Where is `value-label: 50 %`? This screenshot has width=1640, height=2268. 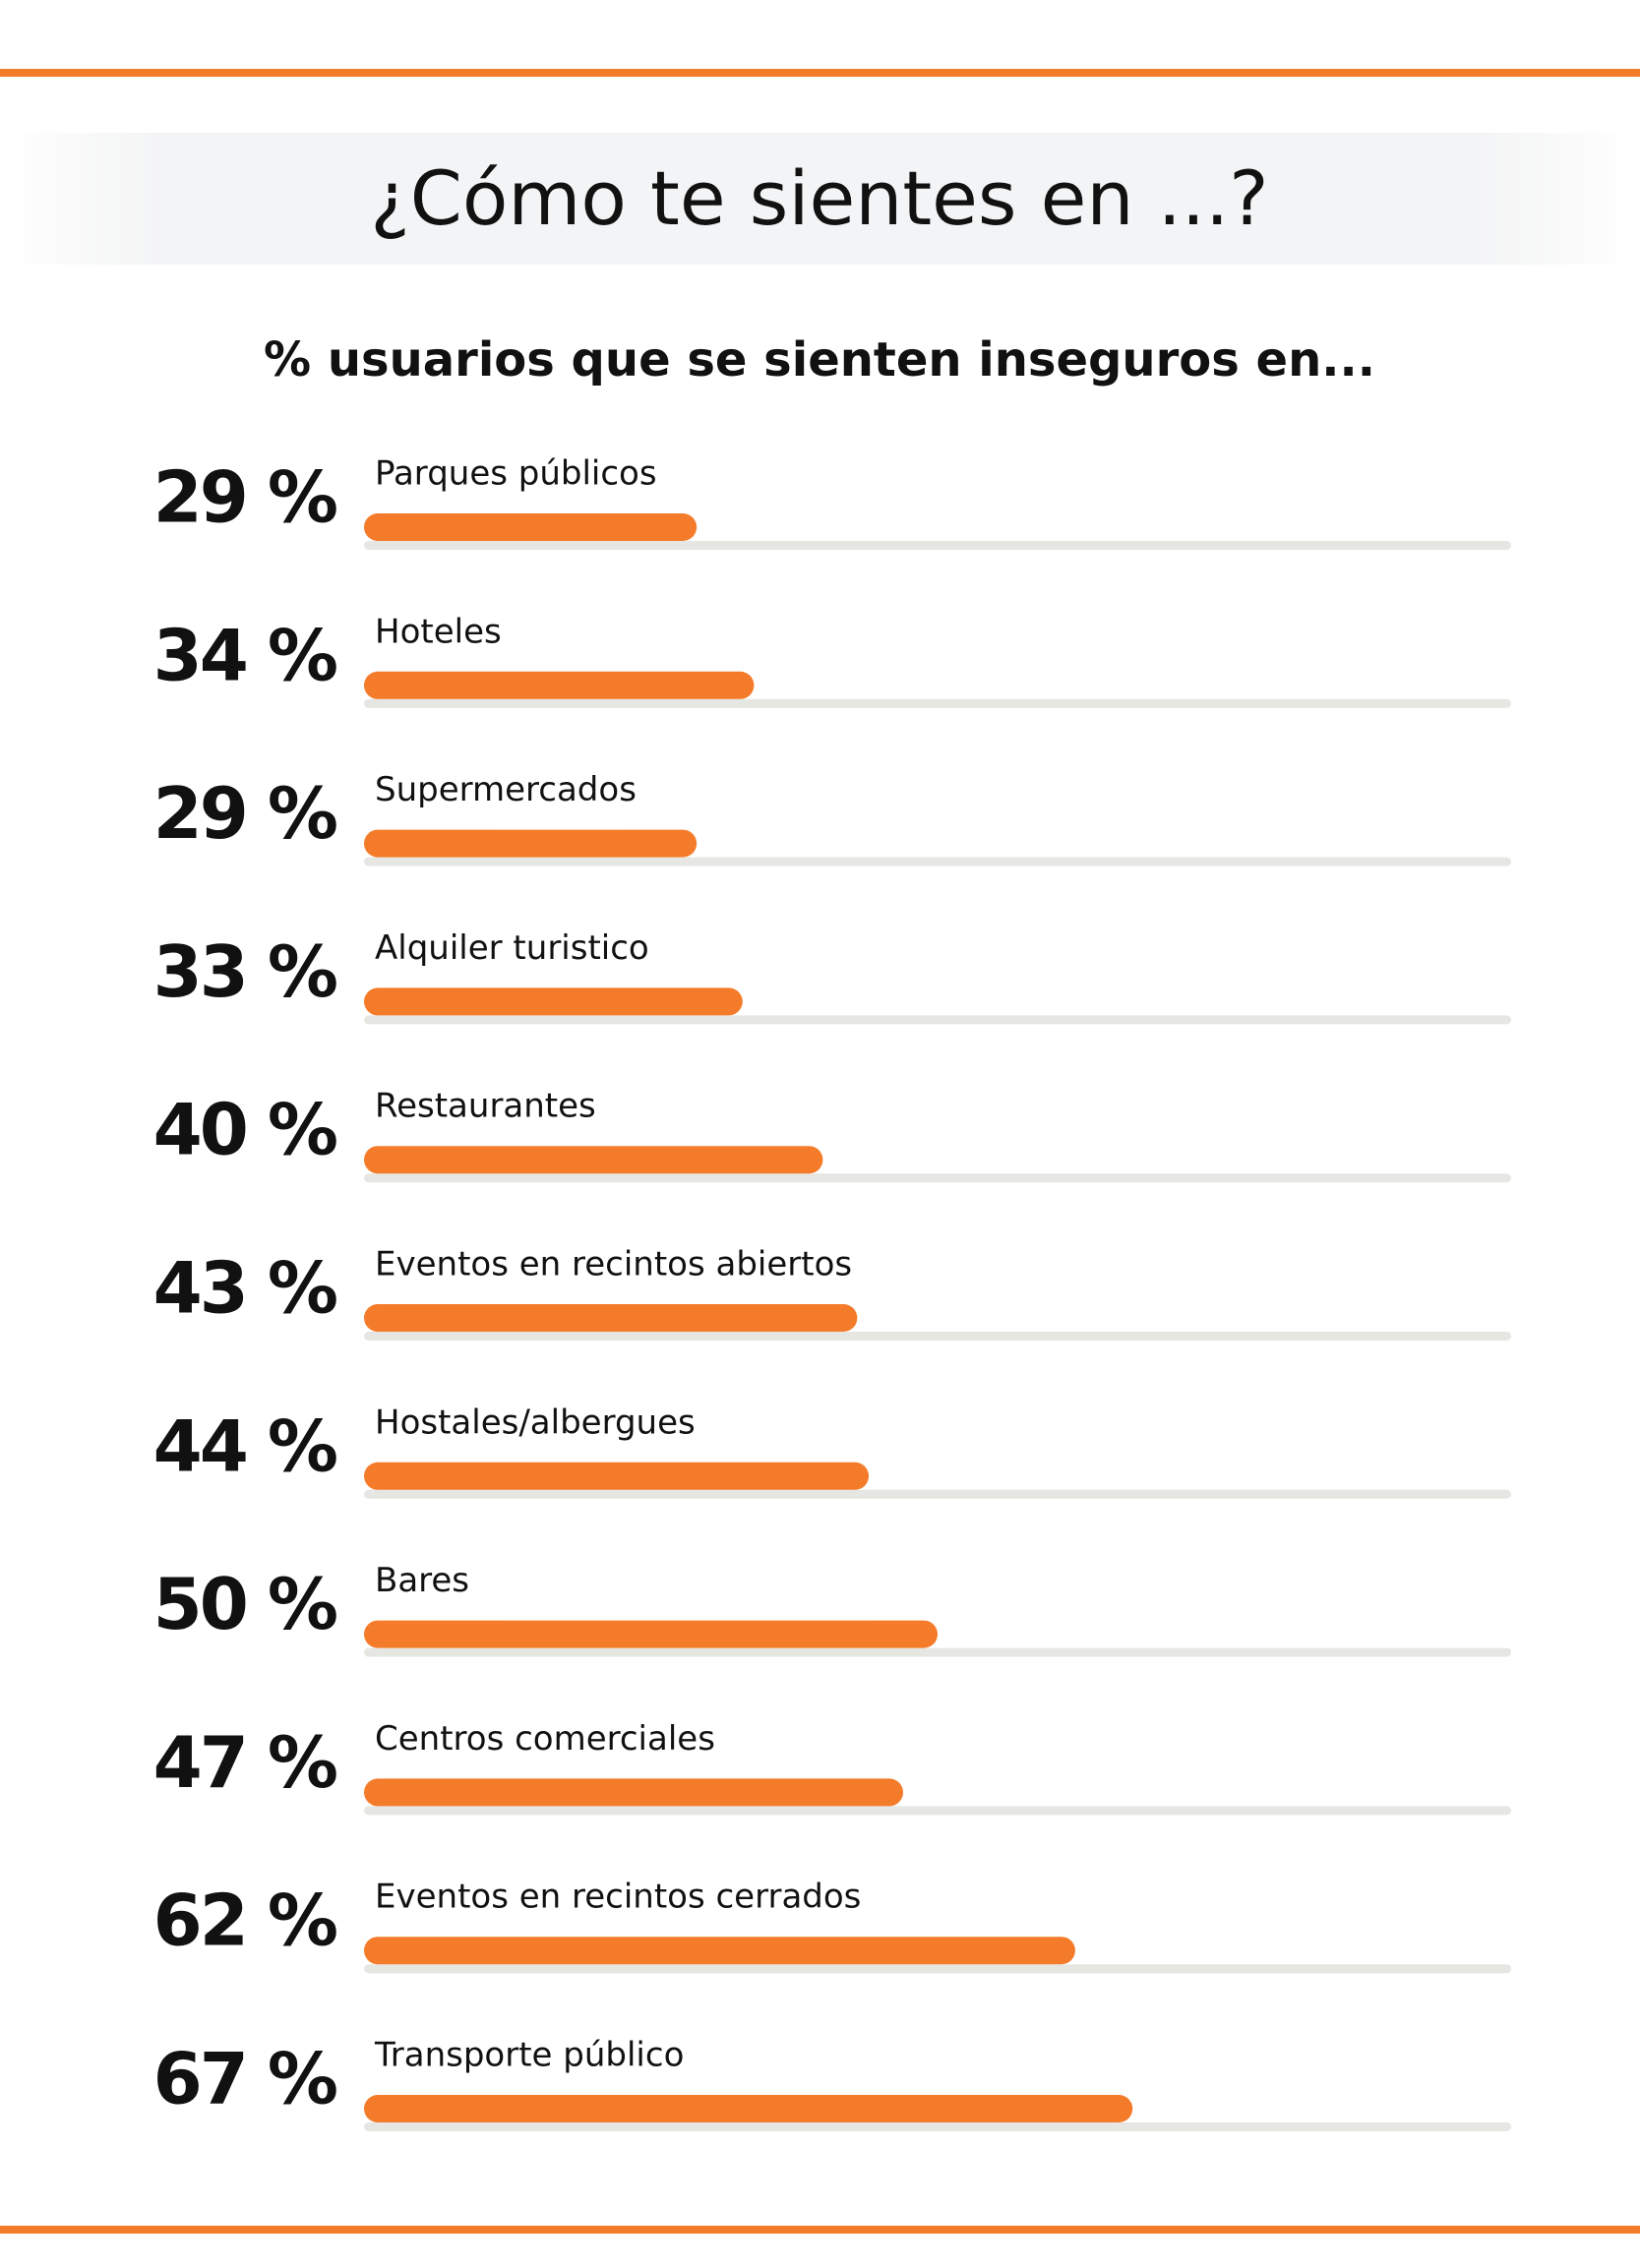
value-label: 50 % is located at coordinates (244, 1604).